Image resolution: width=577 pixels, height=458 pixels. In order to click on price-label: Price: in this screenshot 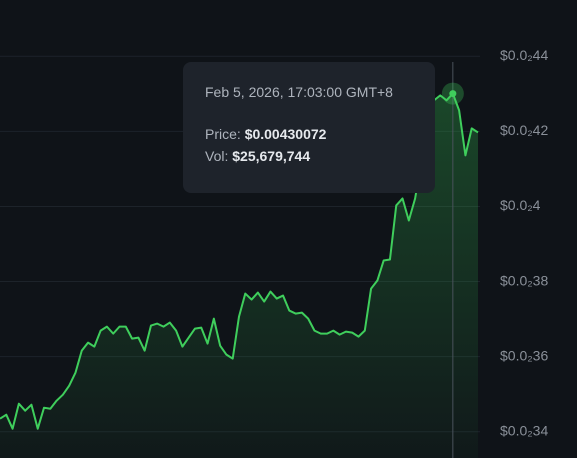, I will do `click(223, 134)`.